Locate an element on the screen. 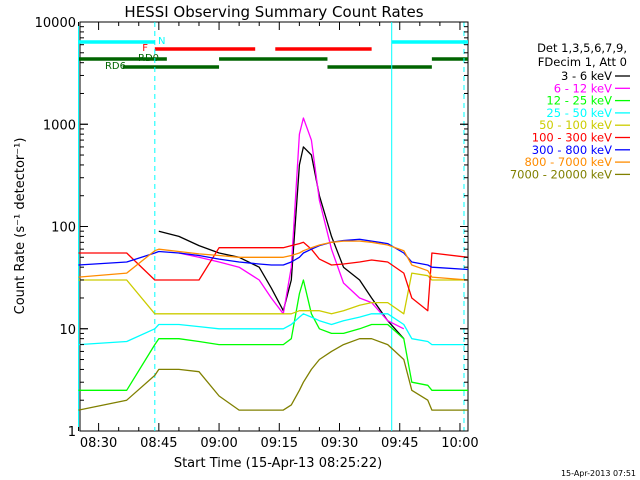 The image size is (640, 480). footer-timestamp: 15-Apr-2013 07:51 is located at coordinates (598, 473).